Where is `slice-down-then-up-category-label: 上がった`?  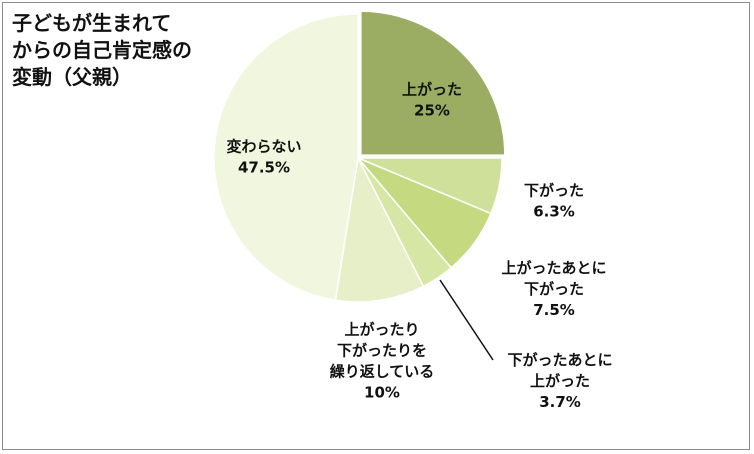 slice-down-then-up-category-label: 上がった is located at coordinates (560, 381).